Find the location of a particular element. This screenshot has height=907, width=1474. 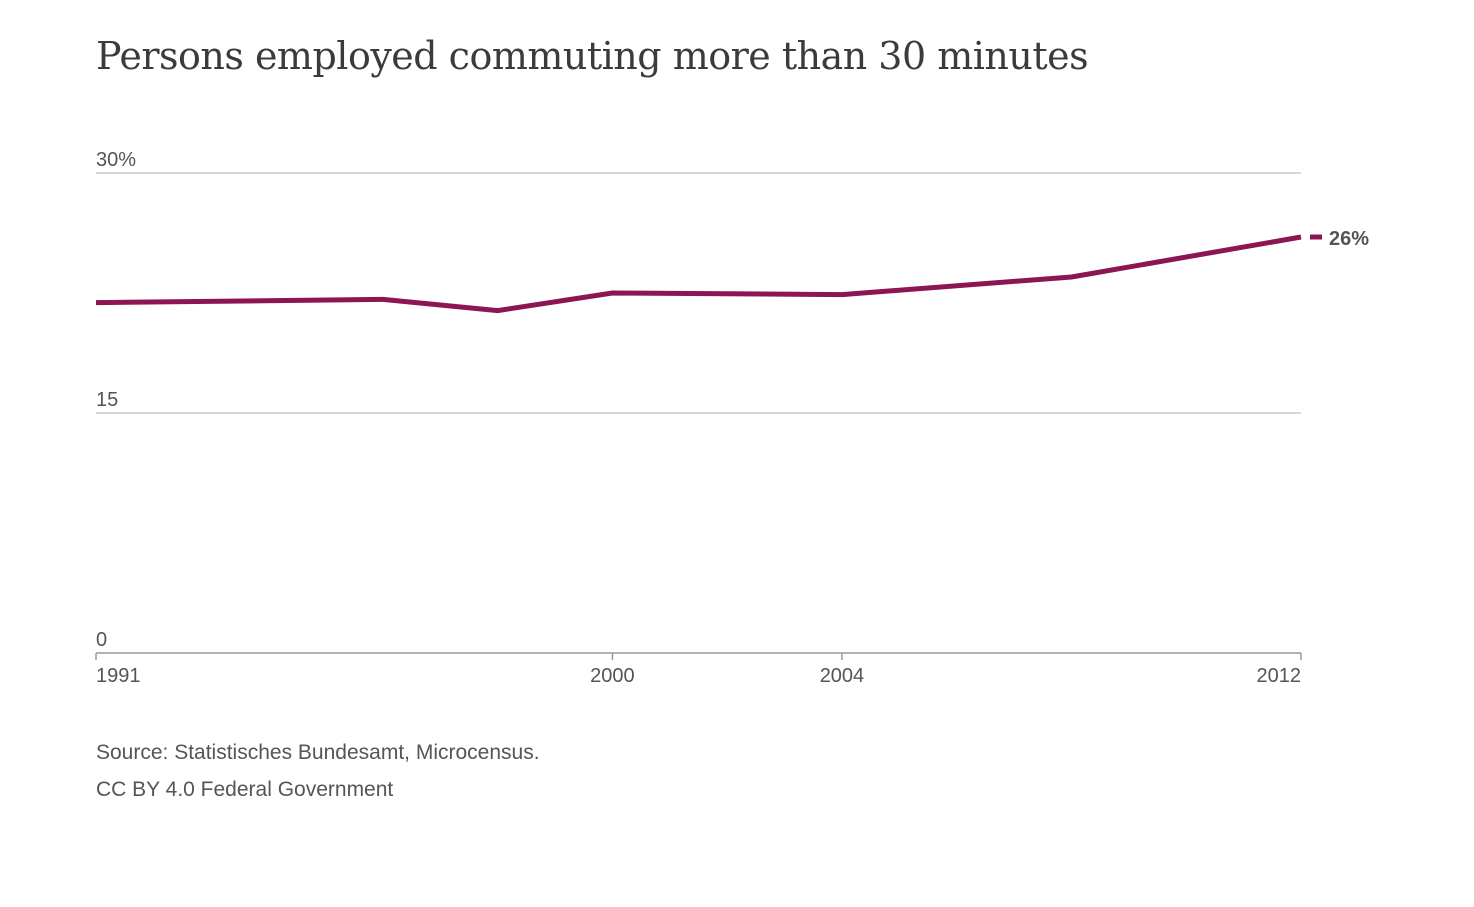

series-layer is located at coordinates (698, 274).